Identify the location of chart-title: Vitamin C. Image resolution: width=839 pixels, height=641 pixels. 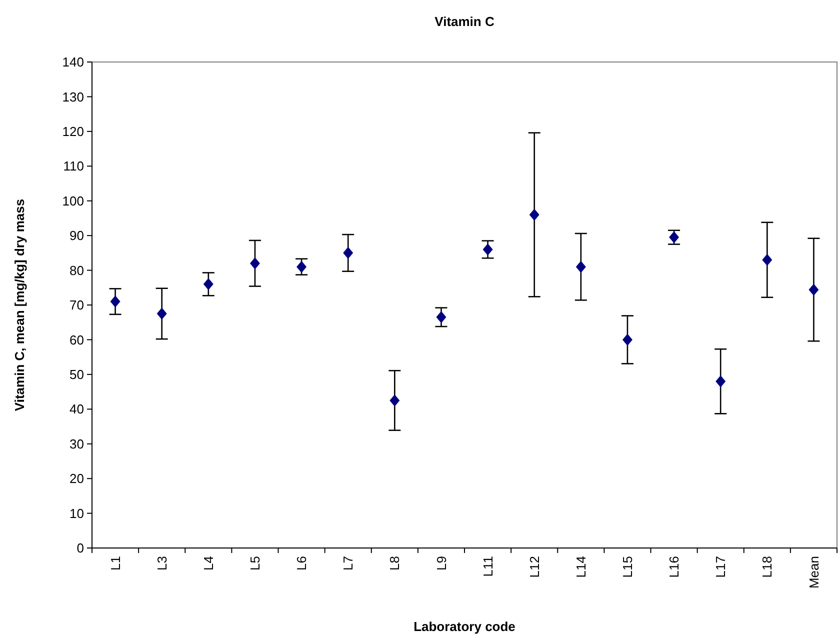
(464, 21).